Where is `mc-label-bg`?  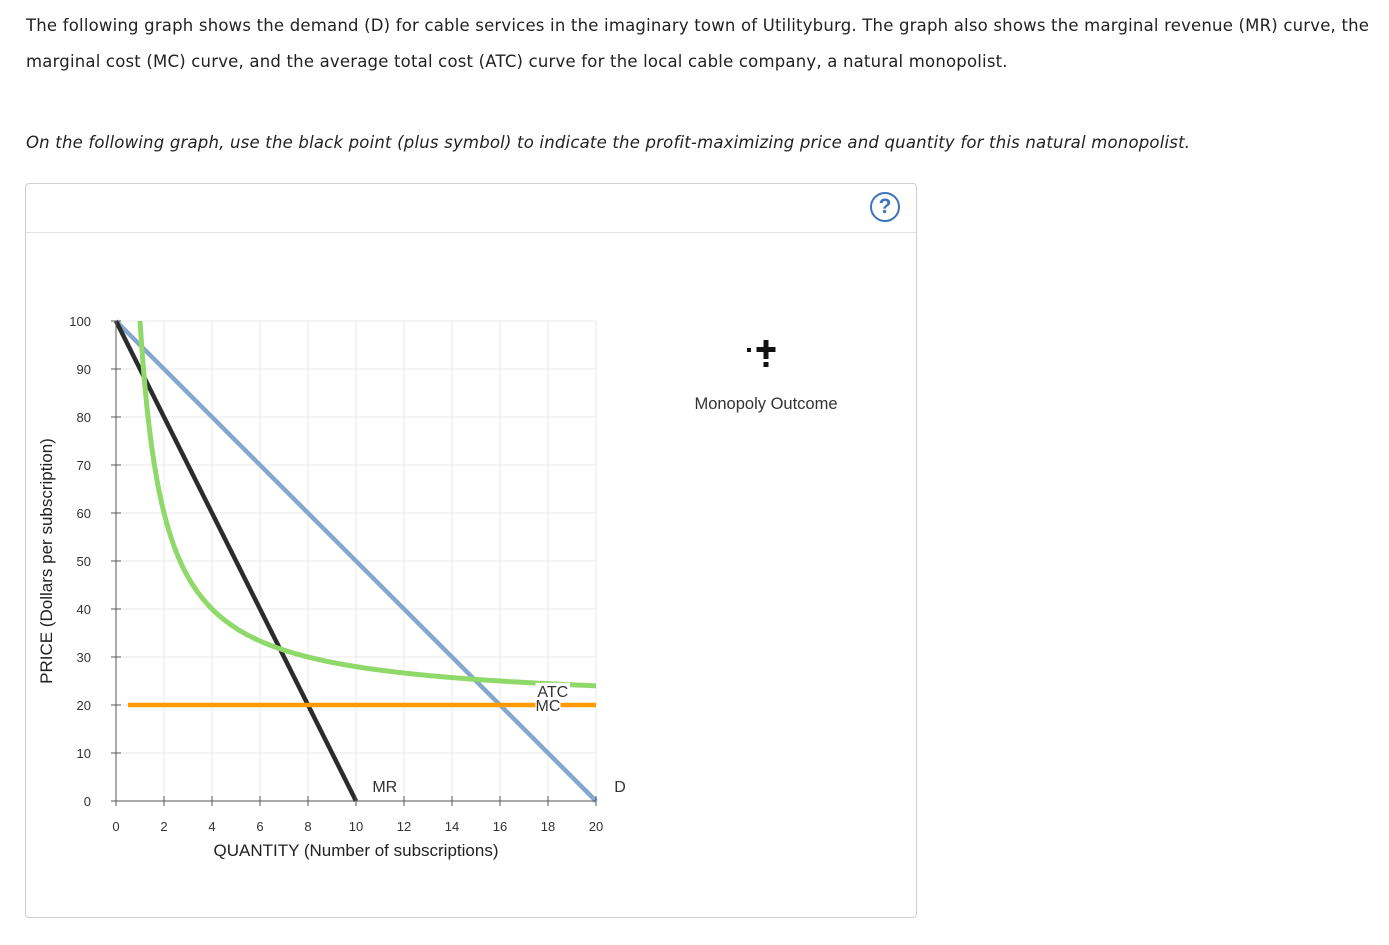
mc-label-bg is located at coordinates (548, 706).